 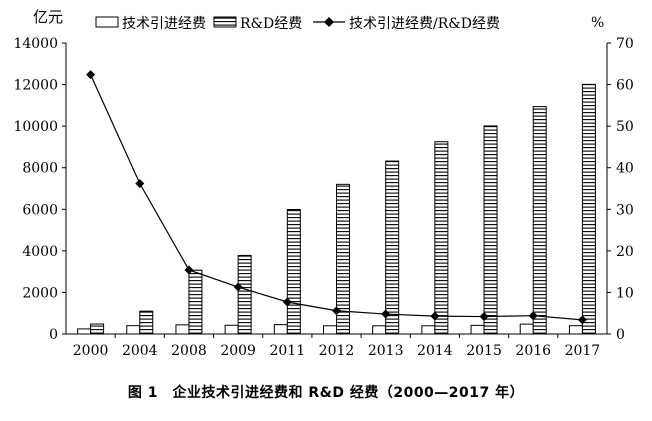 I want to click on x-tick-label: 2011, so click(x=287, y=351).